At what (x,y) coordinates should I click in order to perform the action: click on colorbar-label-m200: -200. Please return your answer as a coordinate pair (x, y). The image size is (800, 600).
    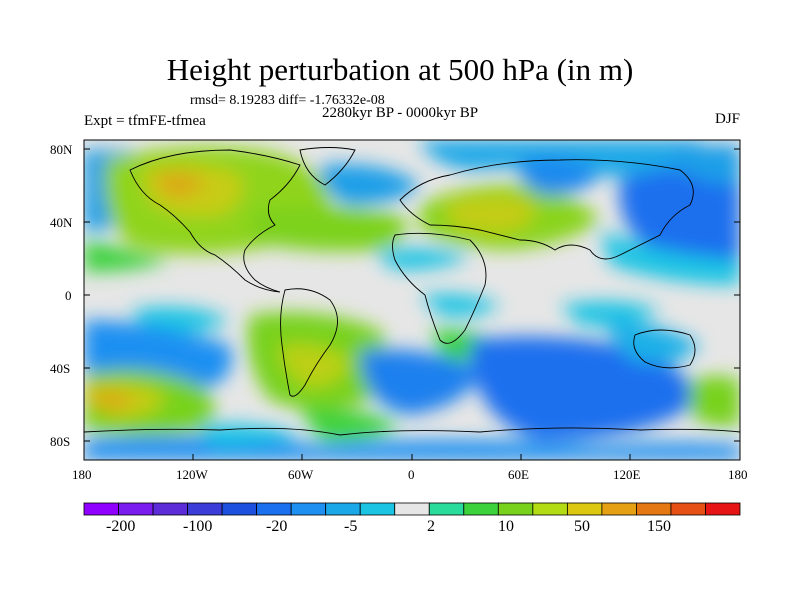
    Looking at the image, I should click on (121, 526).